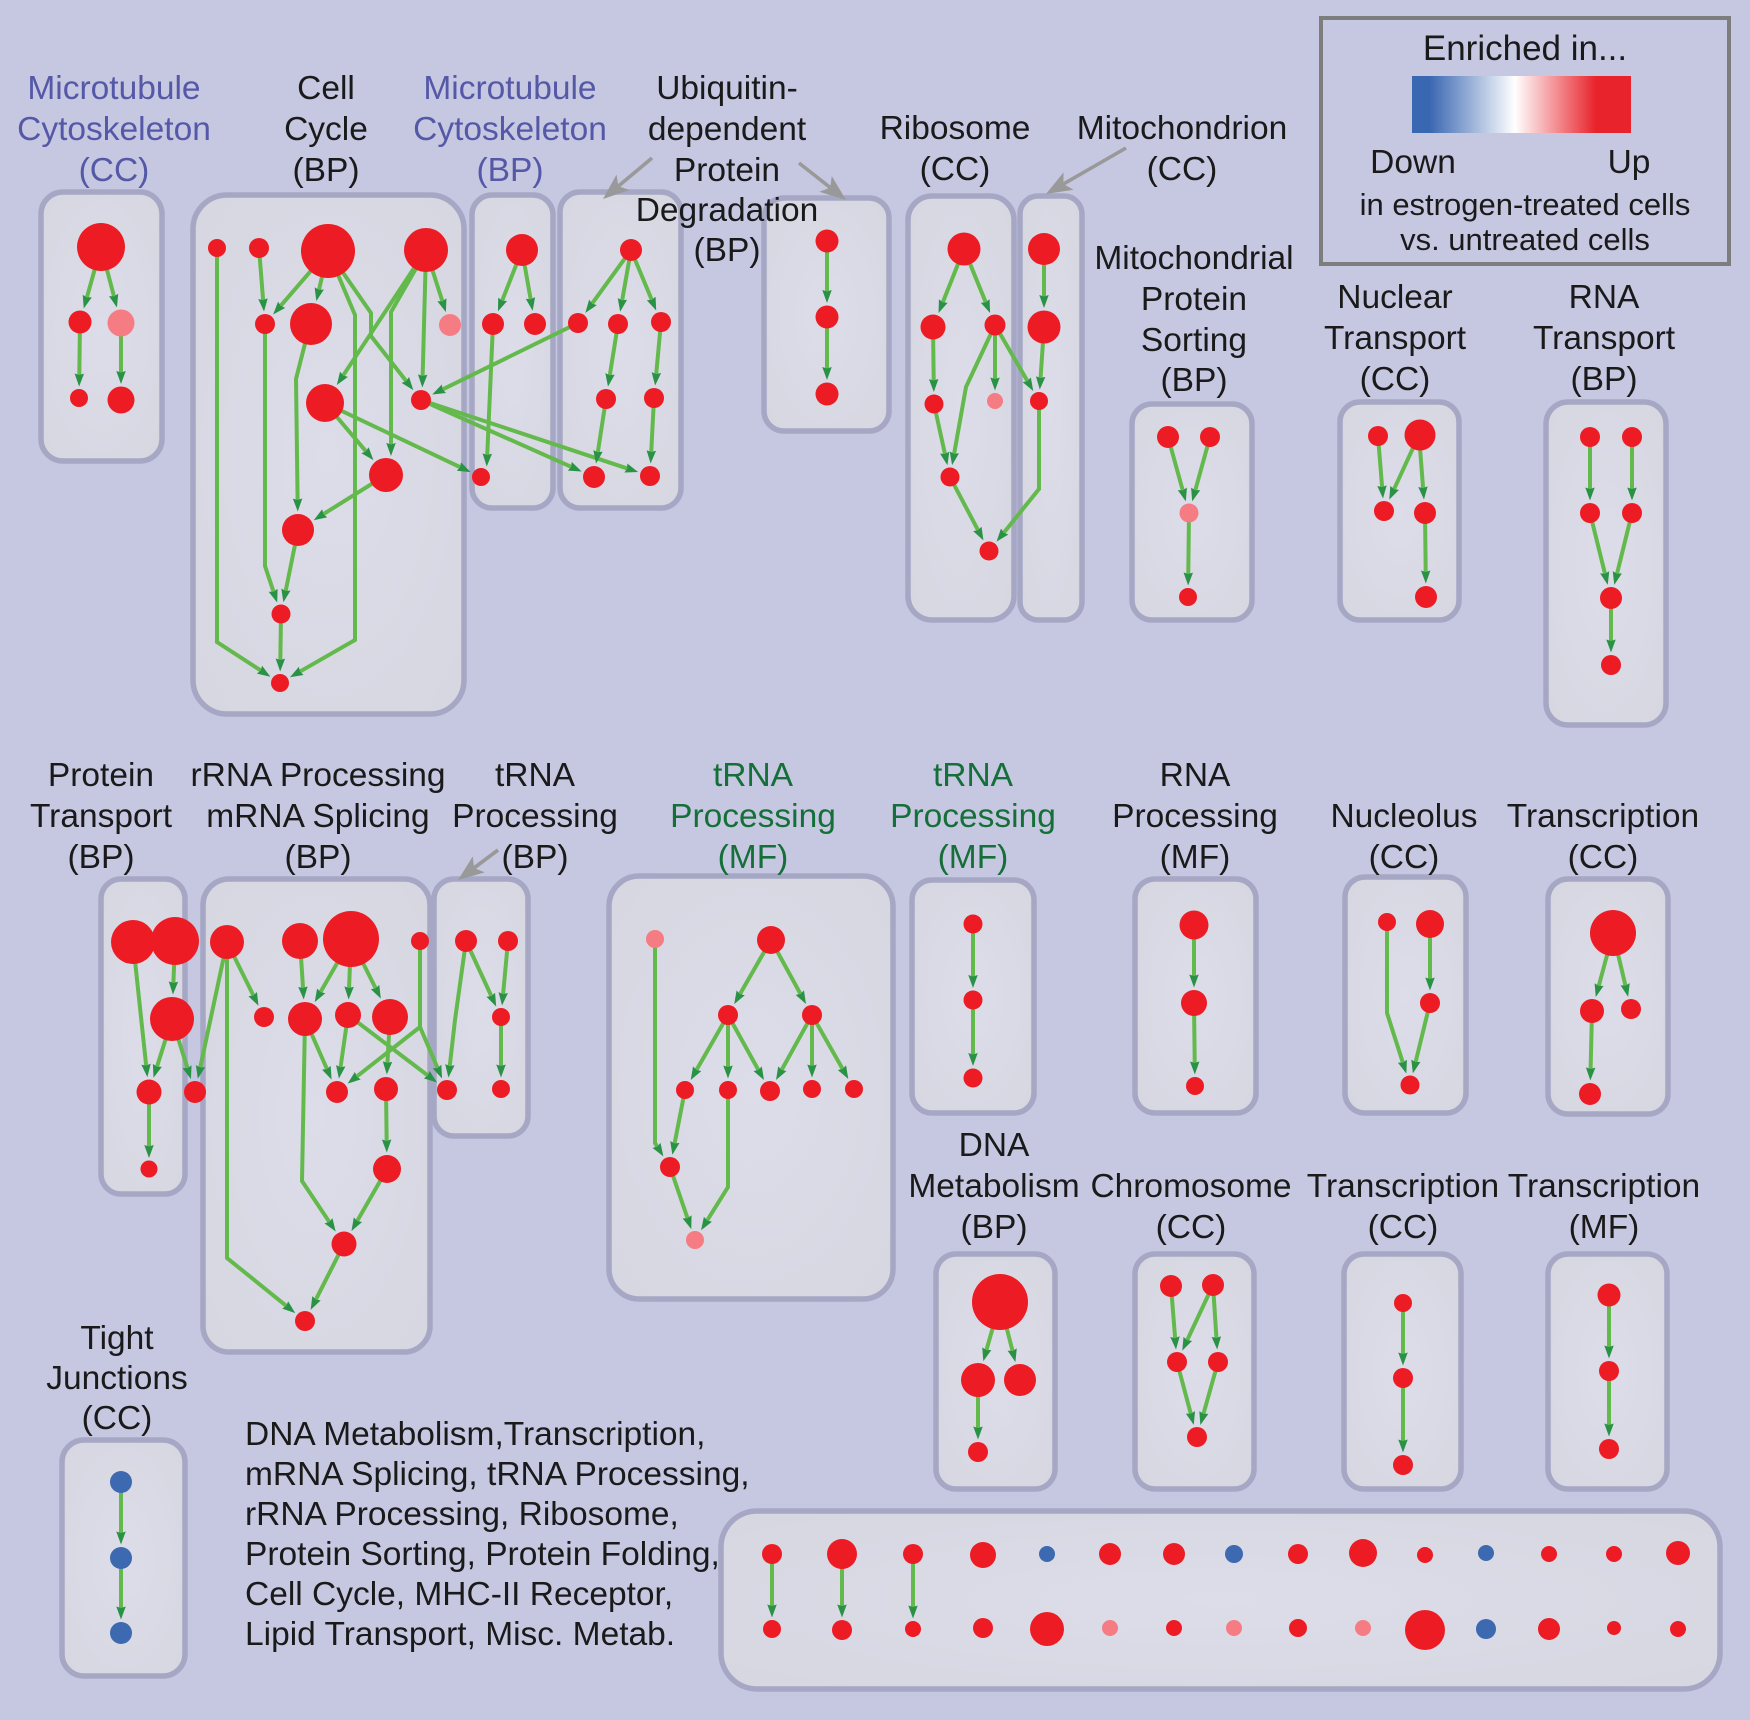 Image resolution: width=1750 pixels, height=1720 pixels. Describe the element at coordinates (1403, 816) in the screenshot. I see `svg-text: Nucleolus` at that location.